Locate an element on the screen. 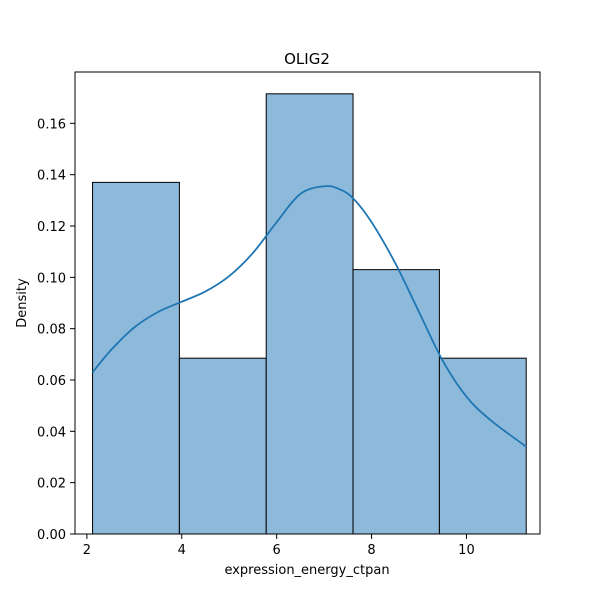  y-tick-label: 0.10 is located at coordinates (51, 278).